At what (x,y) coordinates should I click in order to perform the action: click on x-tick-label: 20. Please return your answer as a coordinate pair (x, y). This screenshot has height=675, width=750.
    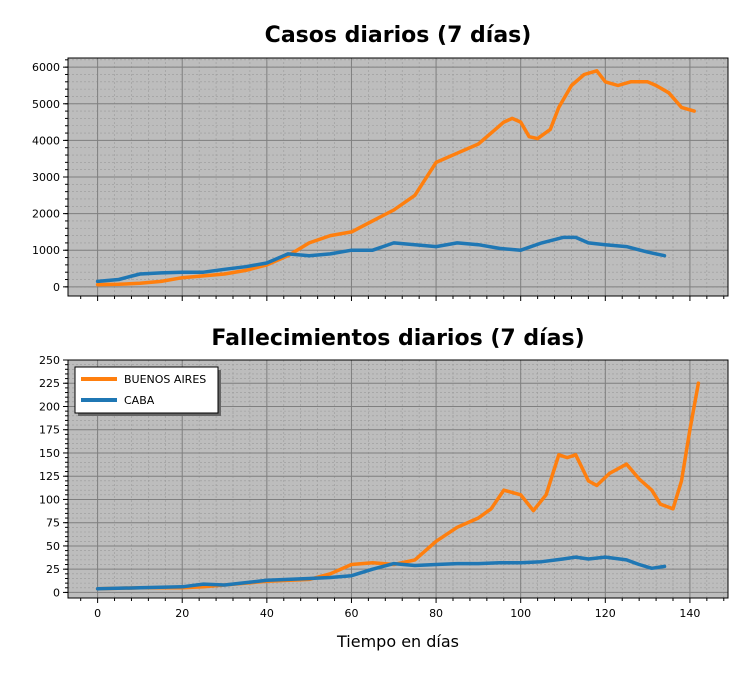
    Looking at the image, I should click on (182, 613).